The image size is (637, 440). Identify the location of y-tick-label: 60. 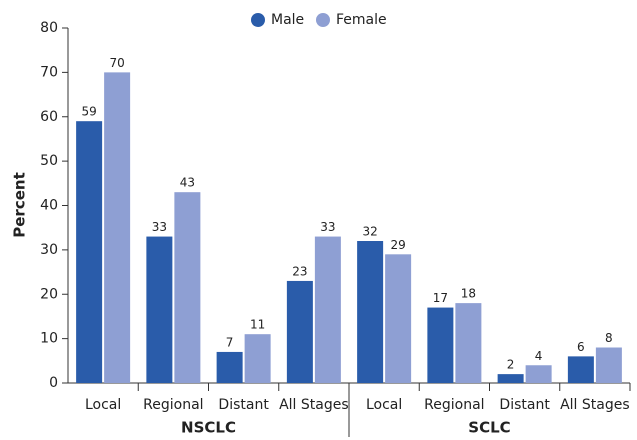
(49, 117).